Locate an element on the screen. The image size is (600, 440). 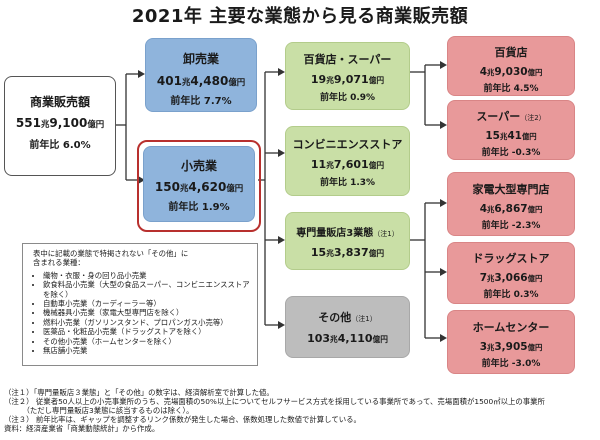
department-store-amount: 4兆9,030億円 is located at coordinates (511, 72).